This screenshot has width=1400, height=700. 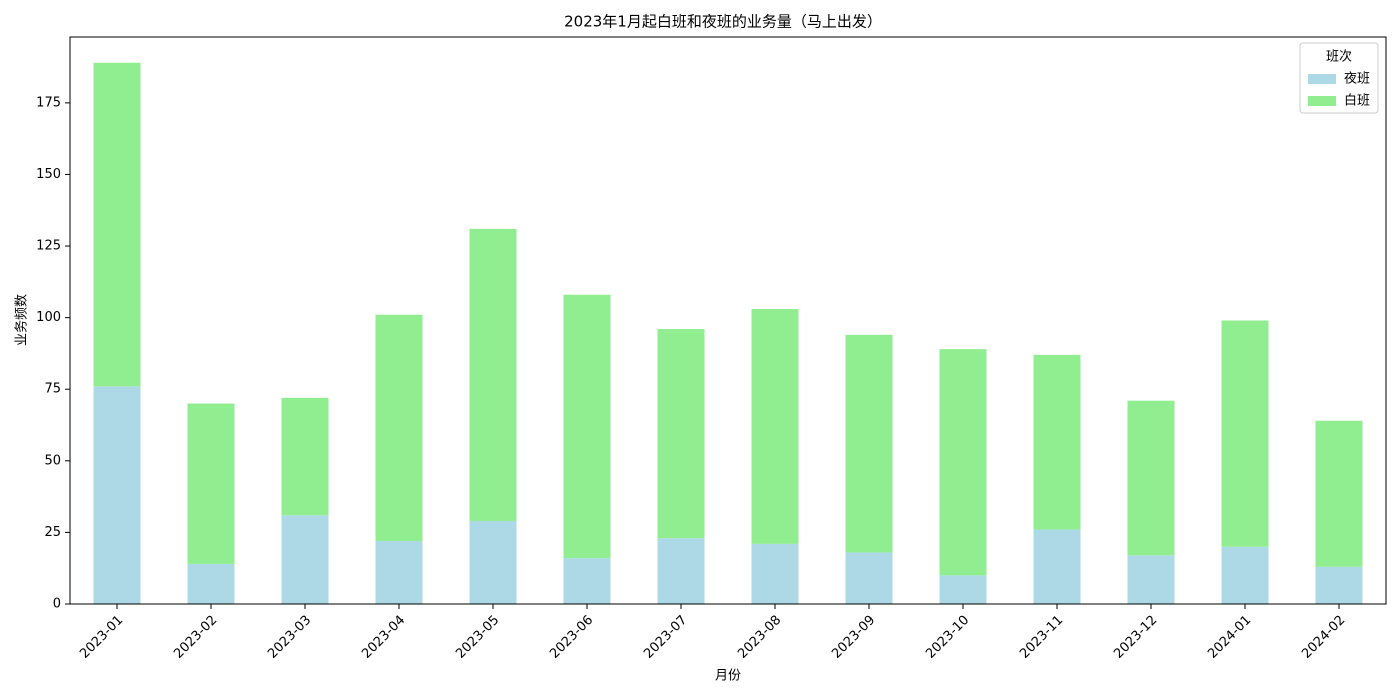 I want to click on y-tick-label: 150, so click(x=48, y=174).